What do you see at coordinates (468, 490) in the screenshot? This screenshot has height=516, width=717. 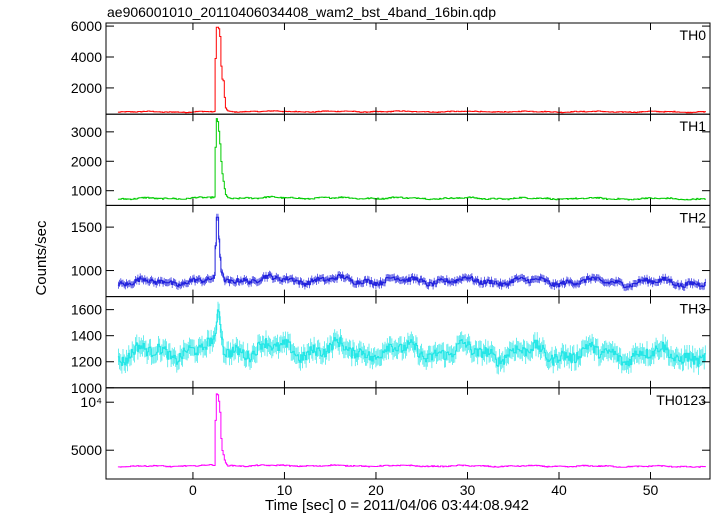 I see `x-tick-label: 30` at bounding box center [468, 490].